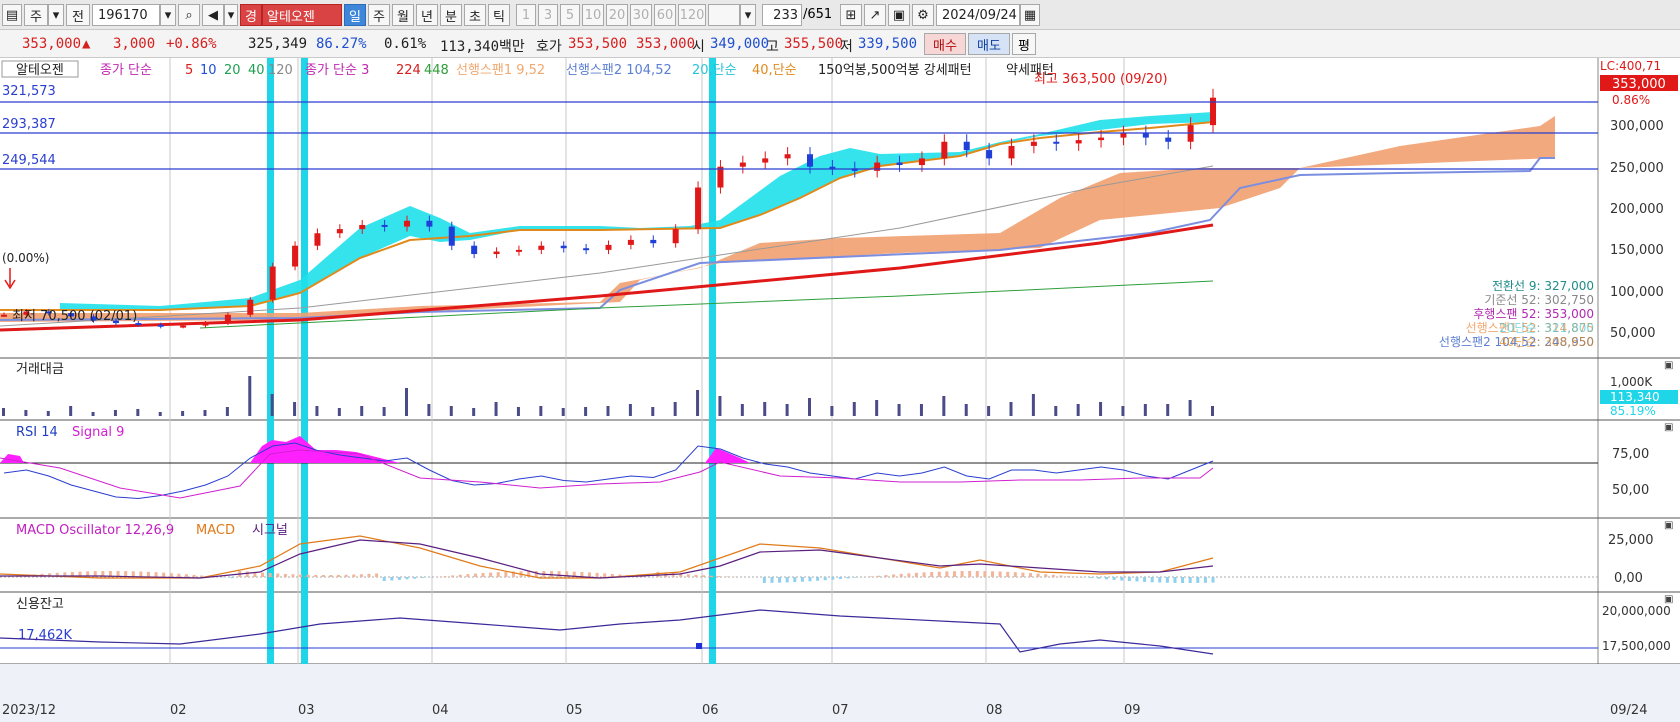 The height and width of the screenshot is (722, 1680). Describe the element at coordinates (379, 15) in the screenshot. I see `period-week: 주` at that location.